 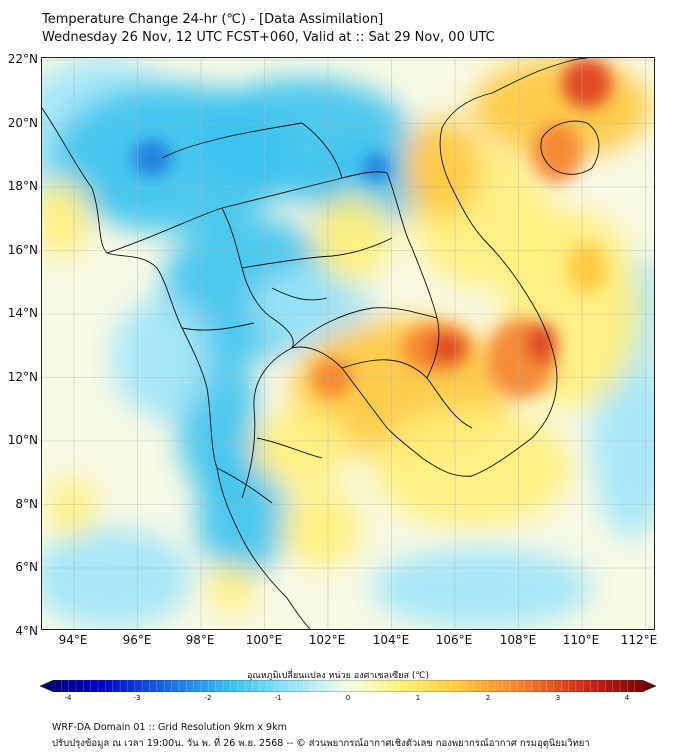 What do you see at coordinates (627, 698) in the screenshot?
I see `colorbar-tick: 4` at bounding box center [627, 698].